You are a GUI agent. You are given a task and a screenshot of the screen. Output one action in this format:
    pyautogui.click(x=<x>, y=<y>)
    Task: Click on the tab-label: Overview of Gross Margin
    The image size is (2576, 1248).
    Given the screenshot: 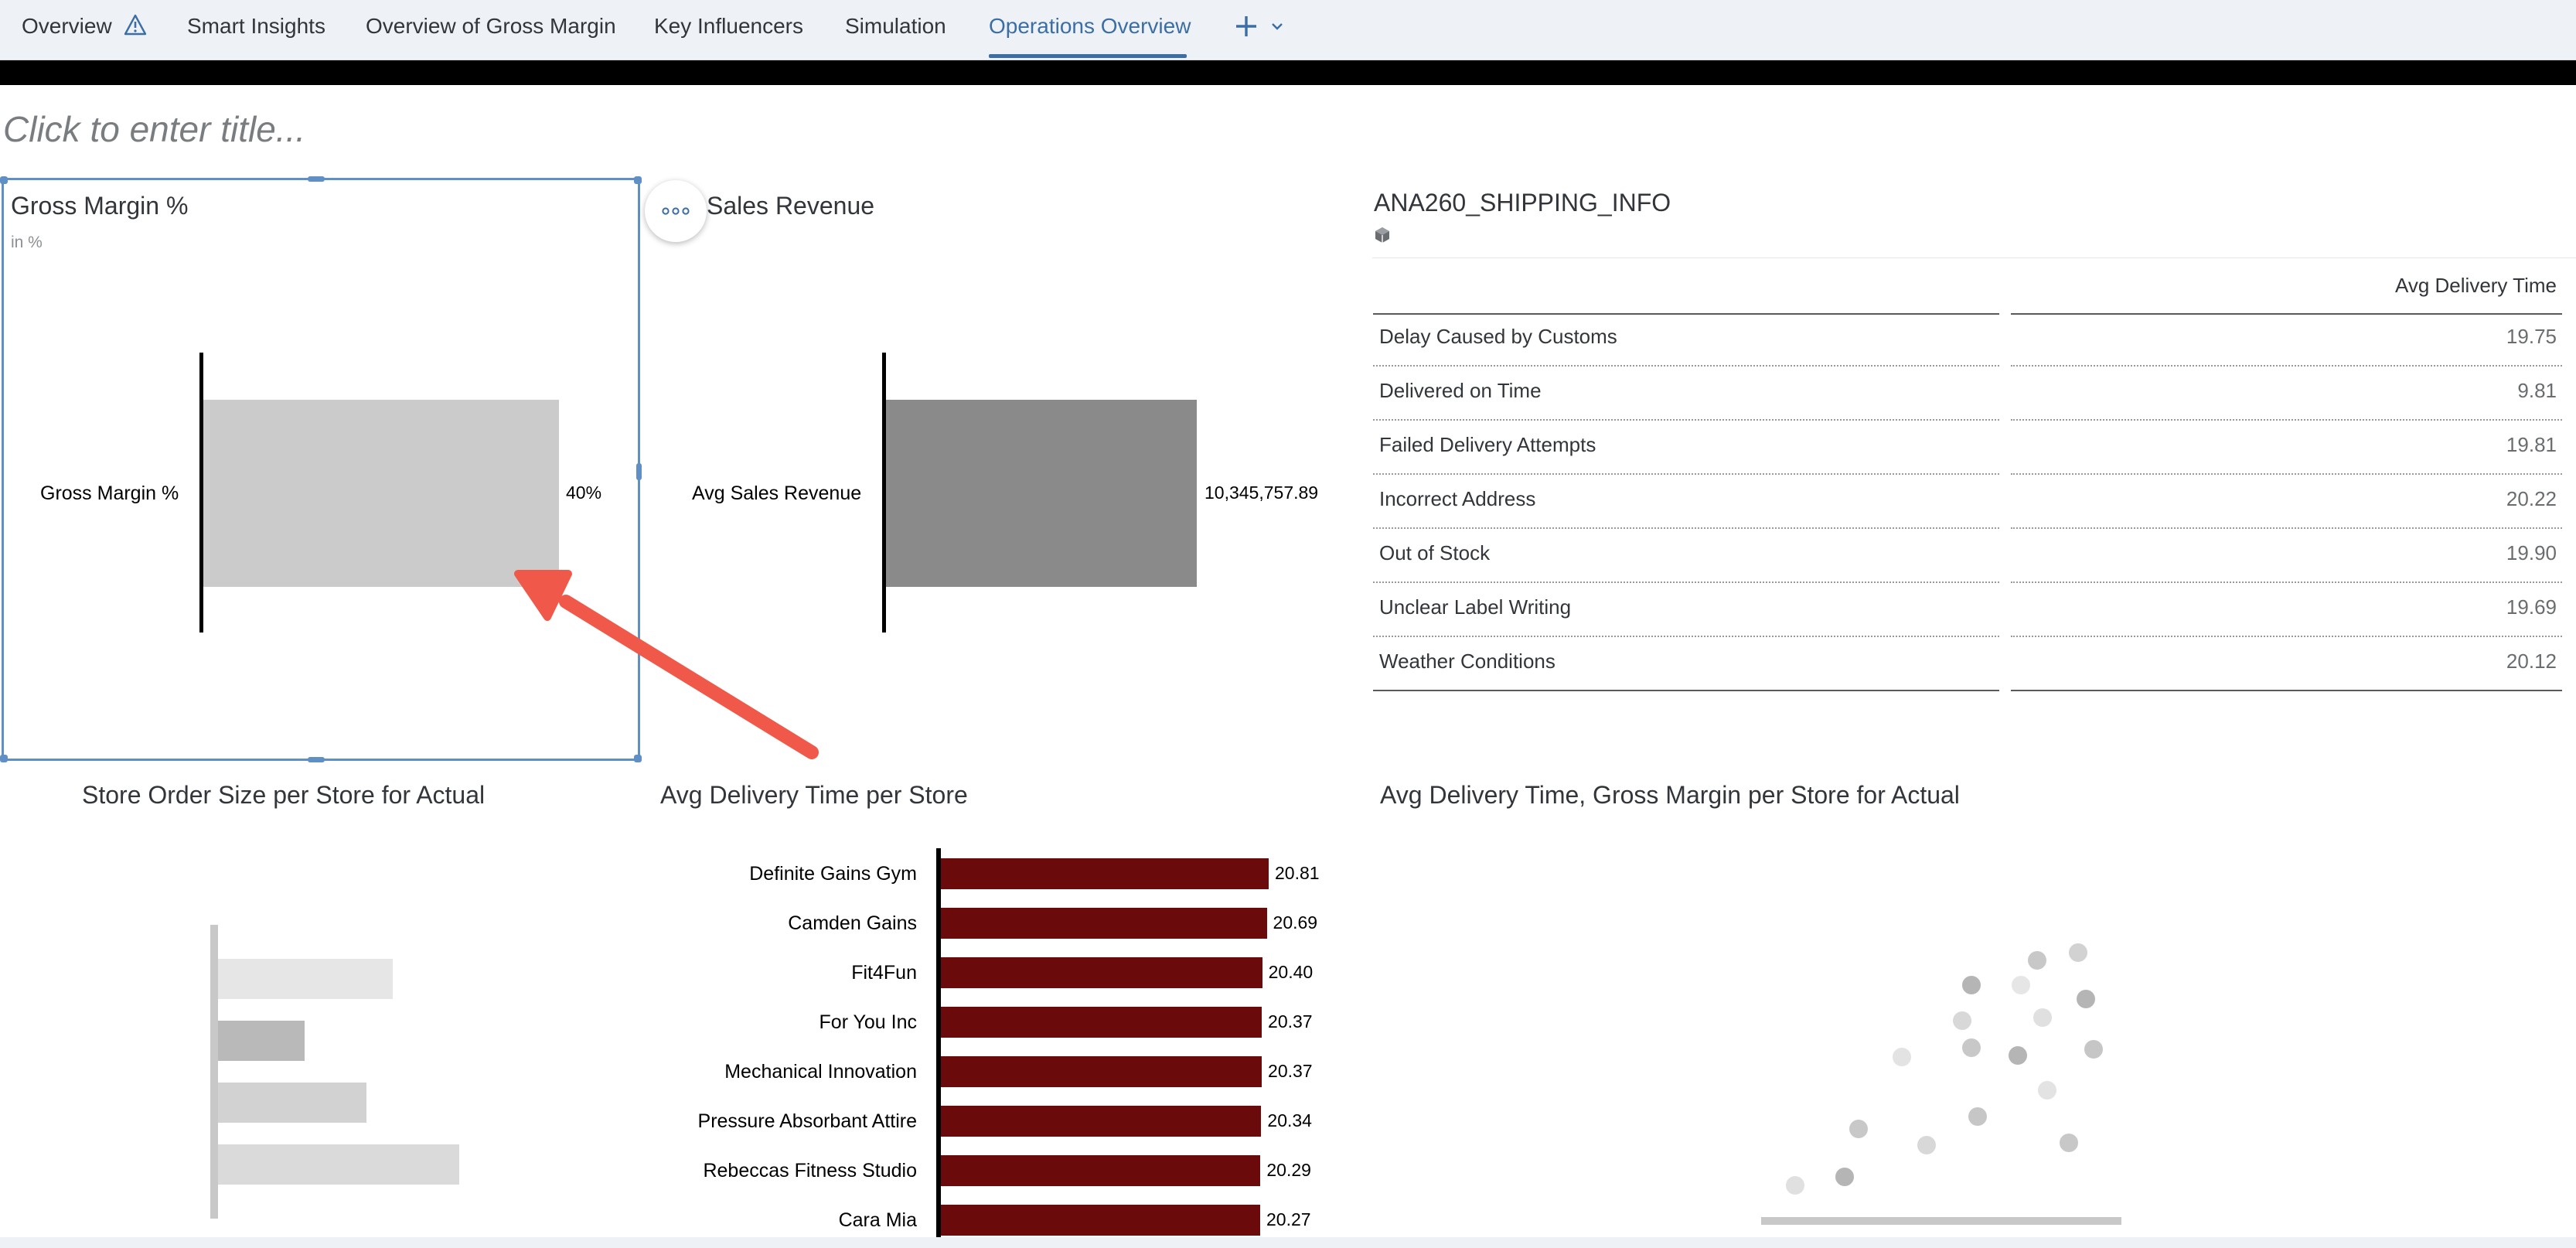 What is the action you would take?
    pyautogui.click(x=491, y=26)
    